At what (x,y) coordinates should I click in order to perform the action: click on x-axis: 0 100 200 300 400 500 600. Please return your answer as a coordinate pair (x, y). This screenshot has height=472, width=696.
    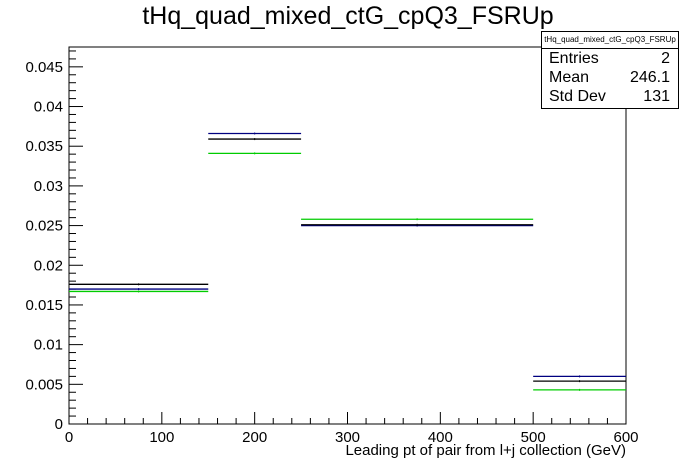
    Looking at the image, I should click on (352, 429).